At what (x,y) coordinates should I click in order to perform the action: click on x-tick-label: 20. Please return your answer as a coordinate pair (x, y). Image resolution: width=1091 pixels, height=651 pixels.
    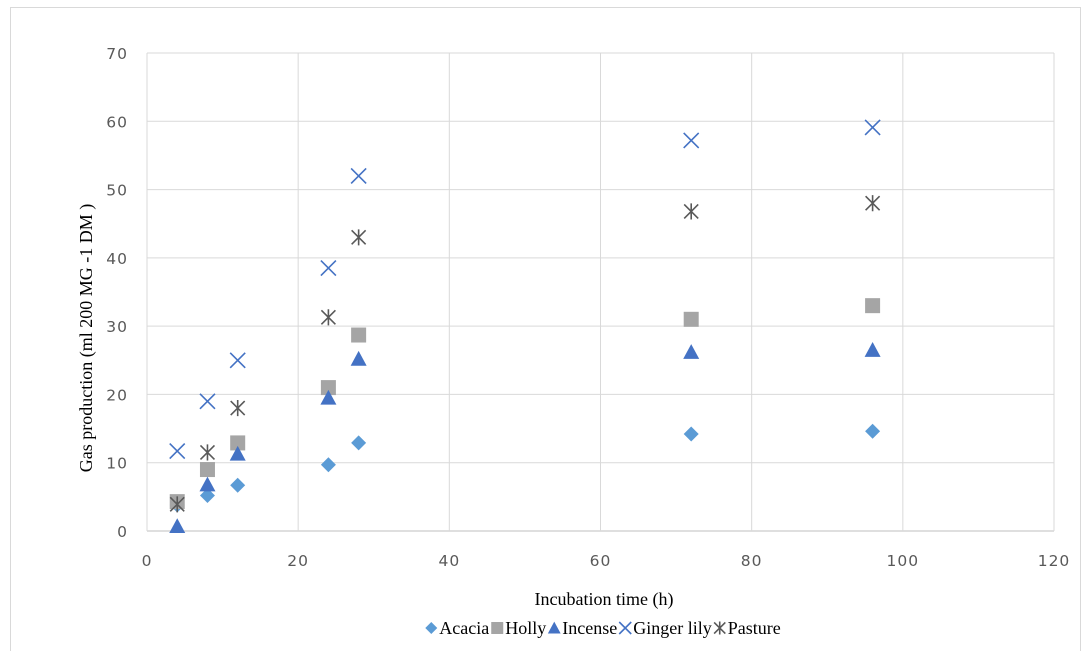
    Looking at the image, I should click on (298, 561).